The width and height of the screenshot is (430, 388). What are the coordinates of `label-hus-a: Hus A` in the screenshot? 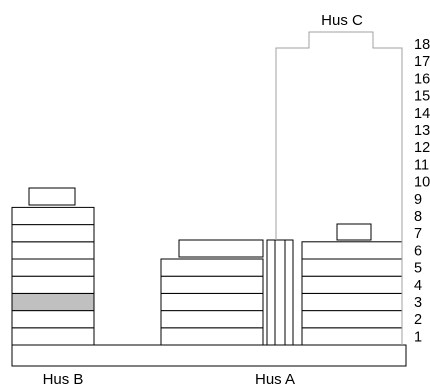 It's located at (275, 379).